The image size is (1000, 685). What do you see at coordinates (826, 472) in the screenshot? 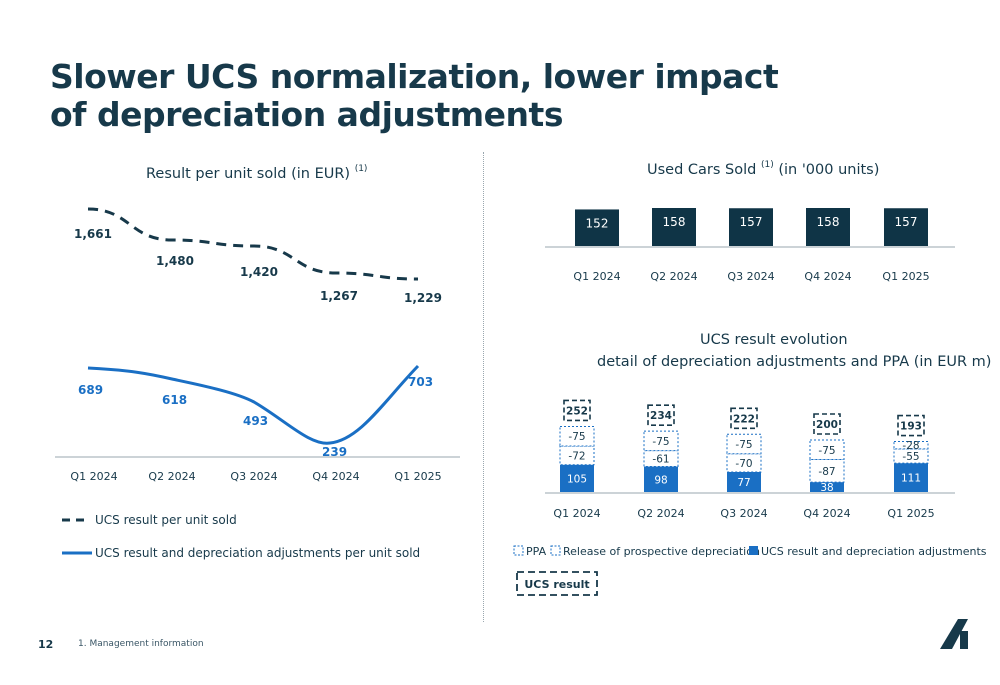
I see `ucs-release-segment-label: -87` at bounding box center [826, 472].